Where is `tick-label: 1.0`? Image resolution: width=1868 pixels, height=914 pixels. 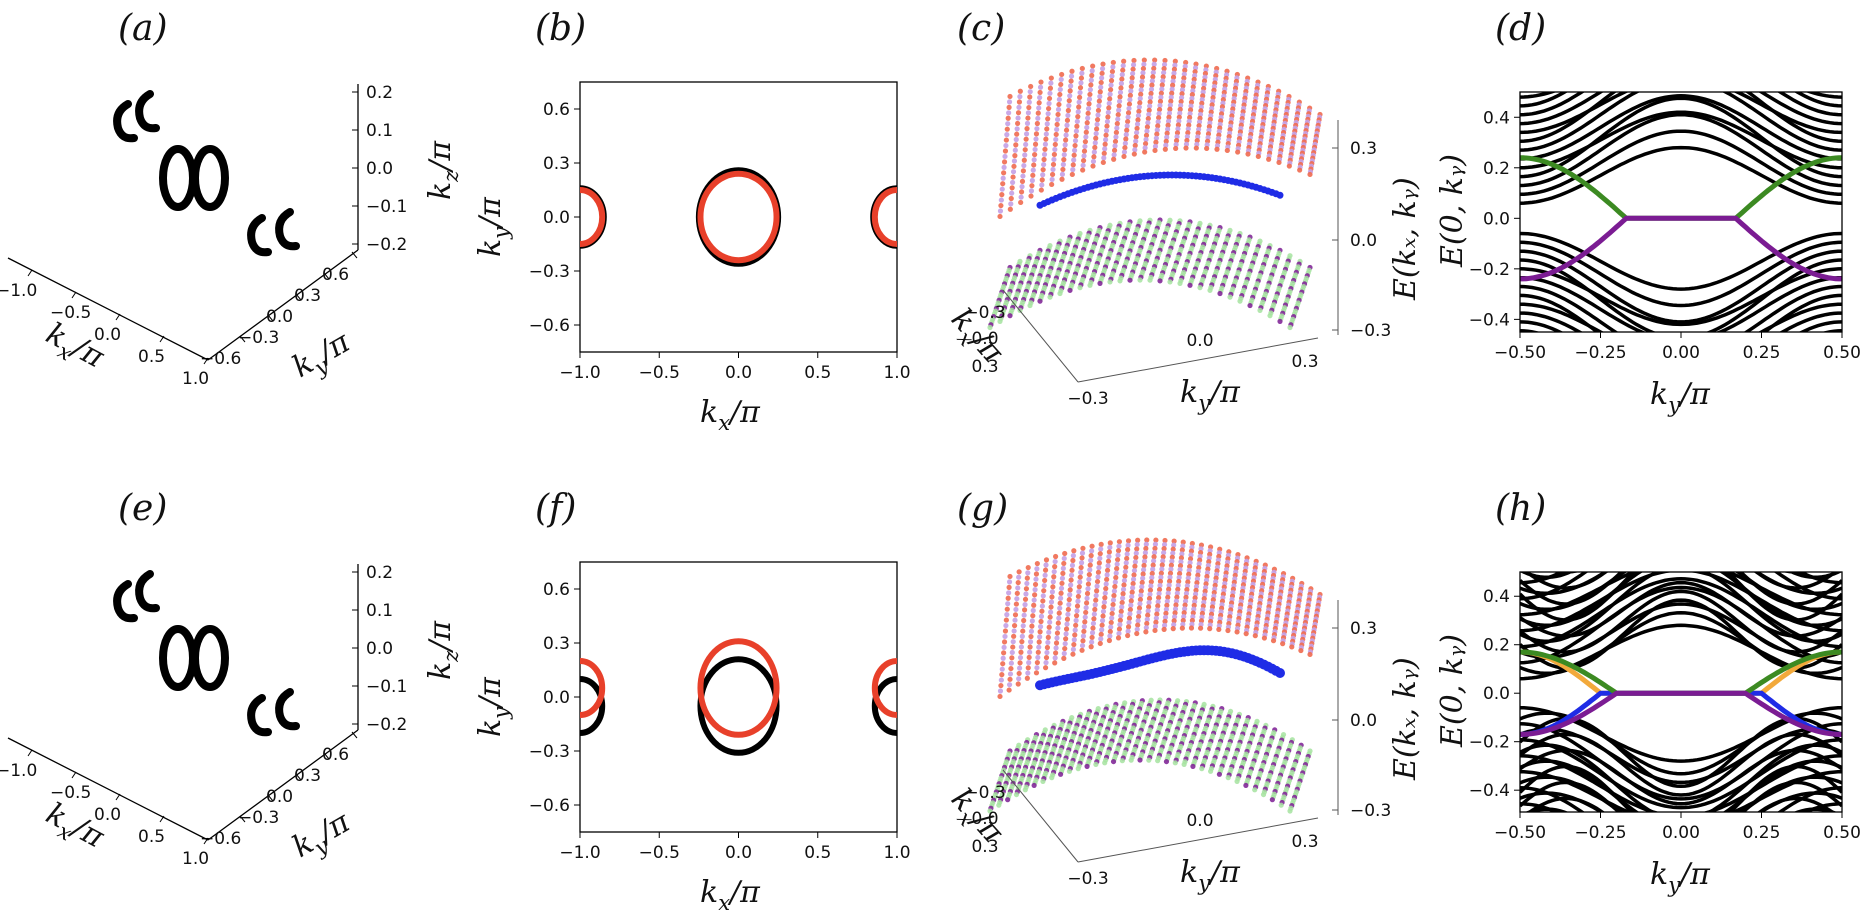
tick-label: 1.0 is located at coordinates (896, 373).